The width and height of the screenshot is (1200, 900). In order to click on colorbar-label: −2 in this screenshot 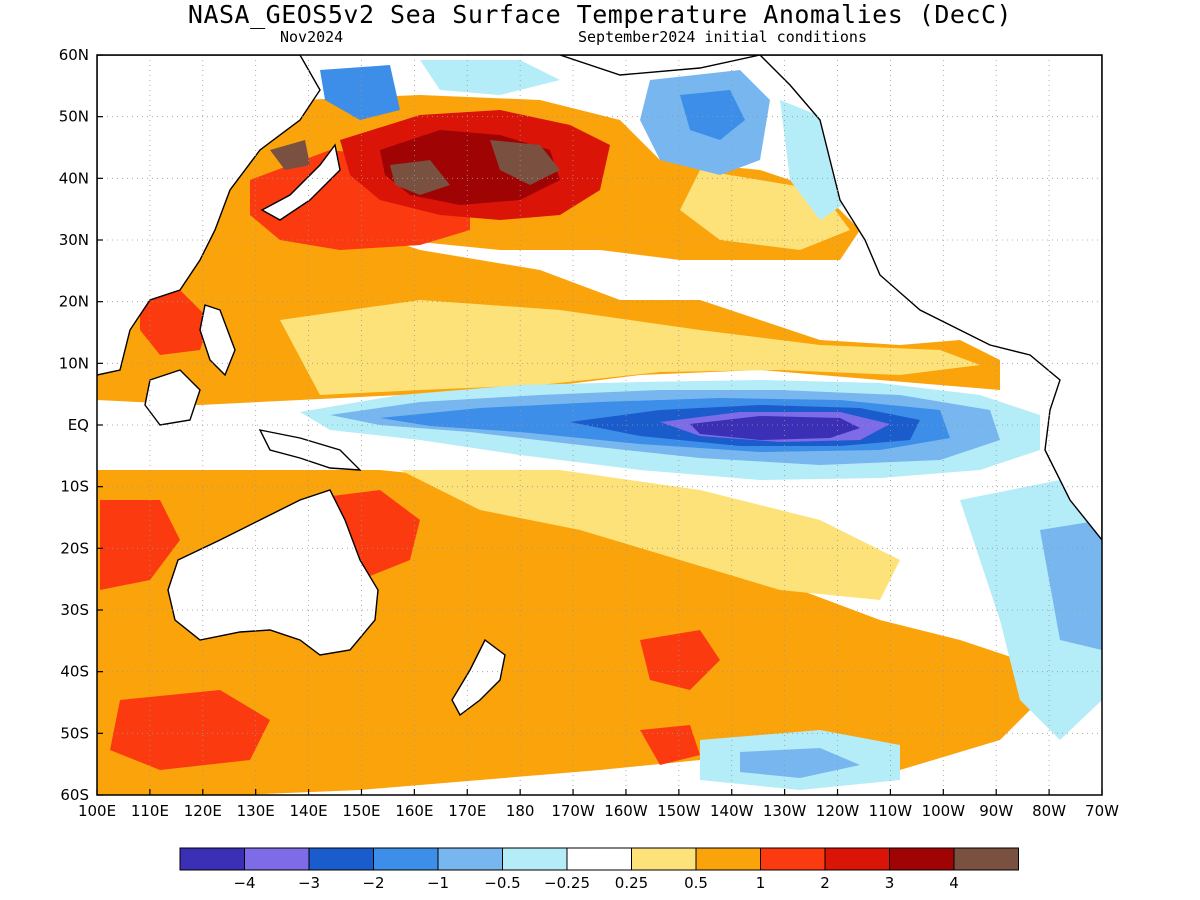, I will do `click(373, 883)`.